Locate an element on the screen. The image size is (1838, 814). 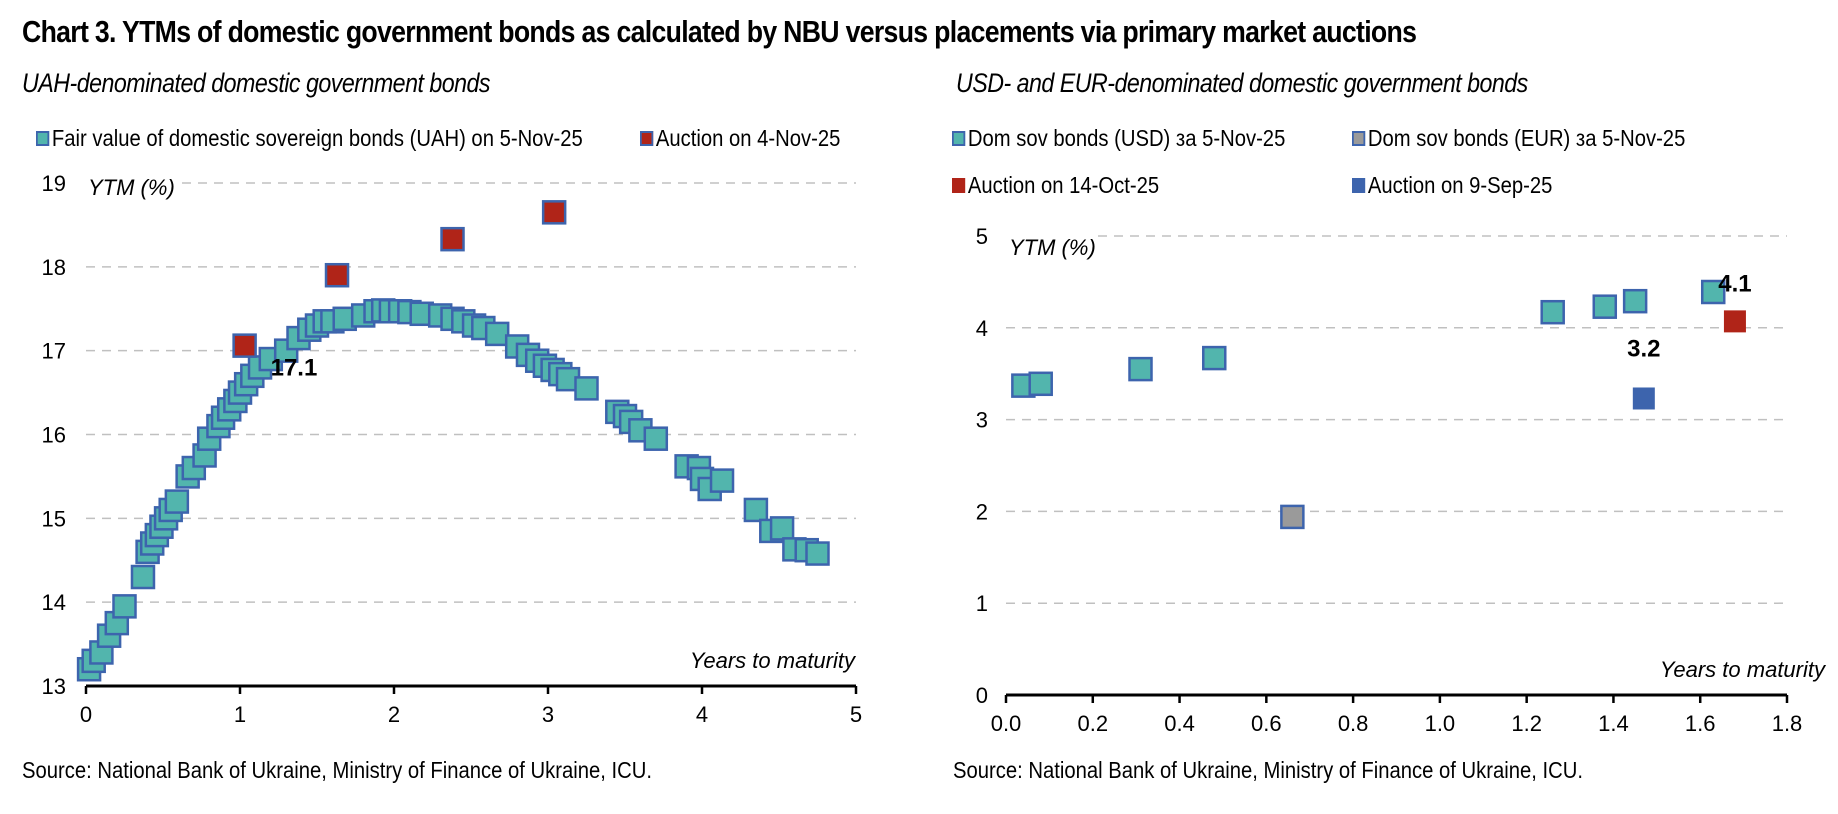
legend-label: Auction on 4-Nov-25 is located at coordinates (748, 137).